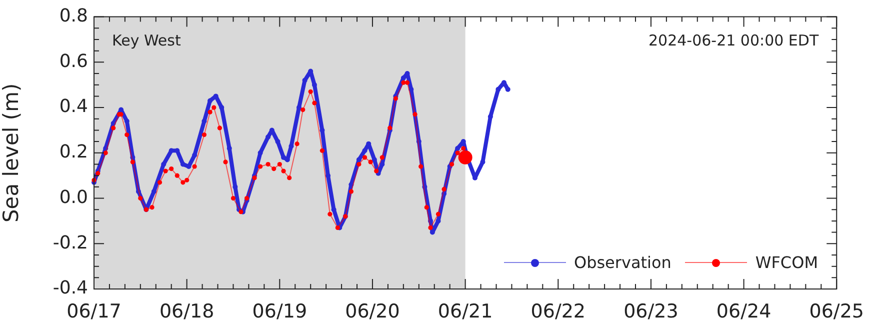 This screenshot has height=334, width=876. I want to click on x-tick-label: 06/18, so click(186, 311).